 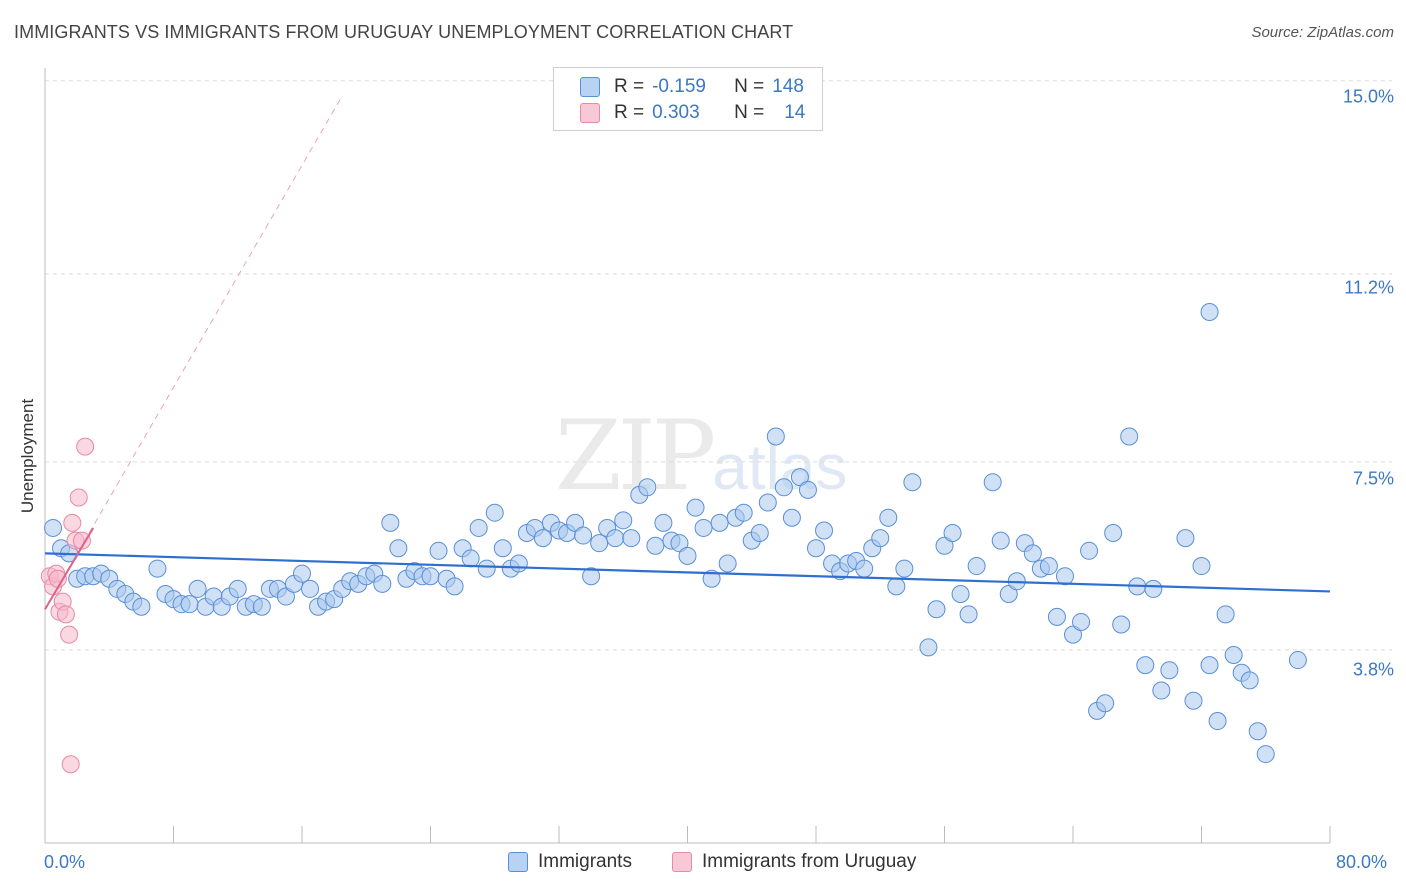 I want to click on y-tick-7-5: 7.5%, so click(x=1373, y=478).